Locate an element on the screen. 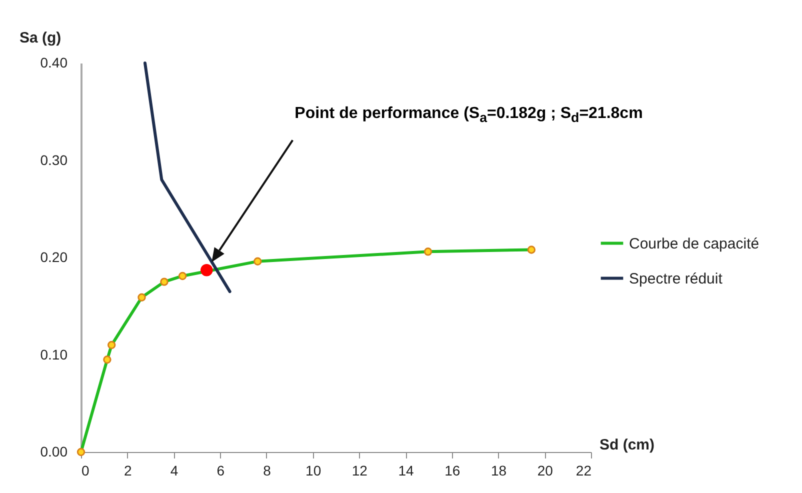  x-tick-label: 22 is located at coordinates (584, 470).